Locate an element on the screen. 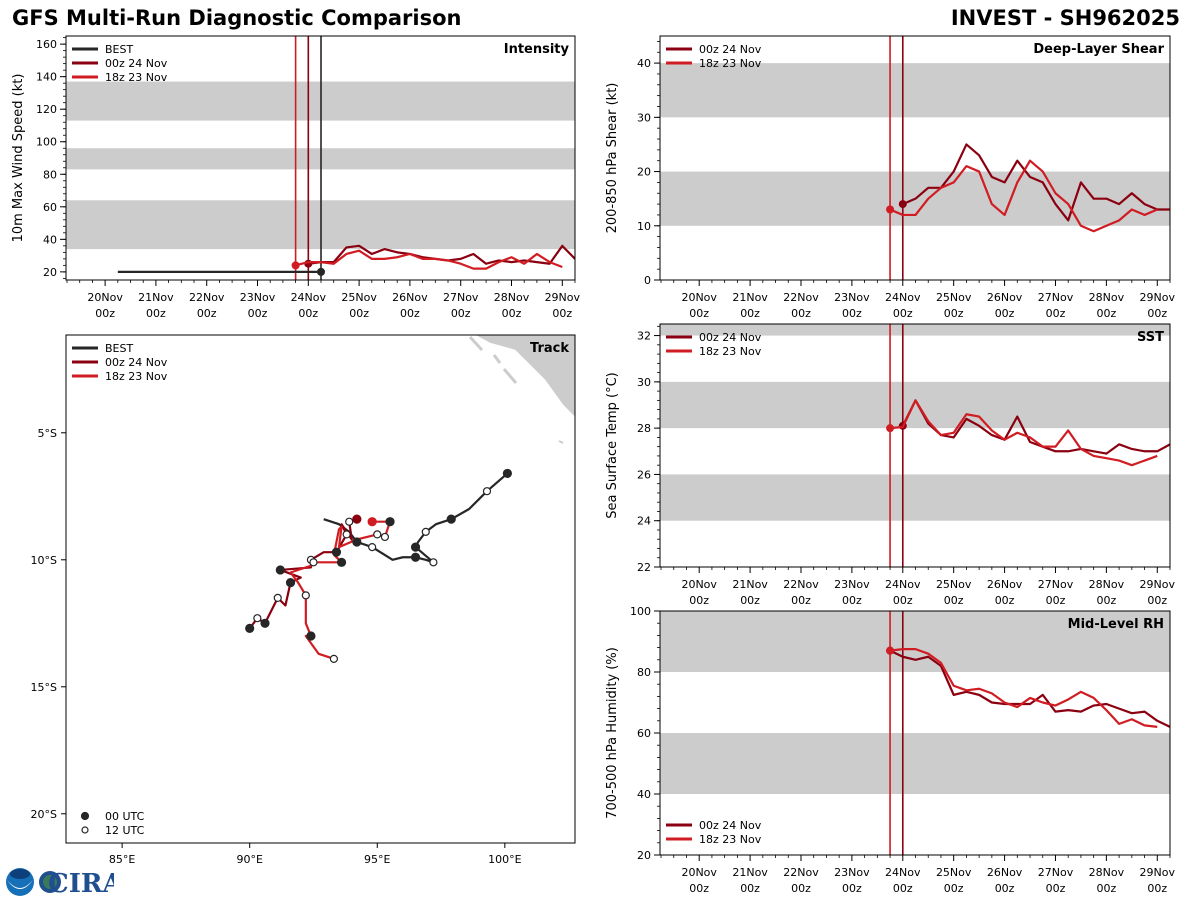 This screenshot has height=900, width=1200. y-tick-label: 40 is located at coordinates (644, 794).